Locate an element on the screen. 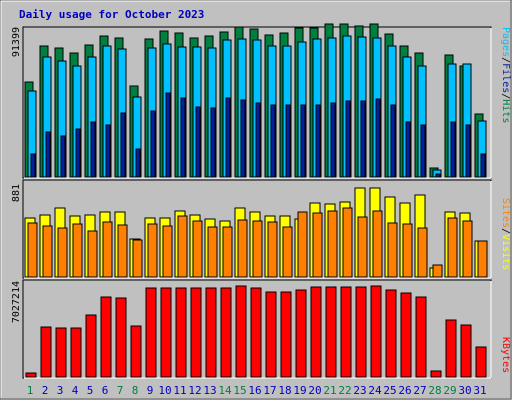 Image resolution: width=512 pixels, height=400 pixels. legend-kbytes: KBytes is located at coordinates (505, 355).